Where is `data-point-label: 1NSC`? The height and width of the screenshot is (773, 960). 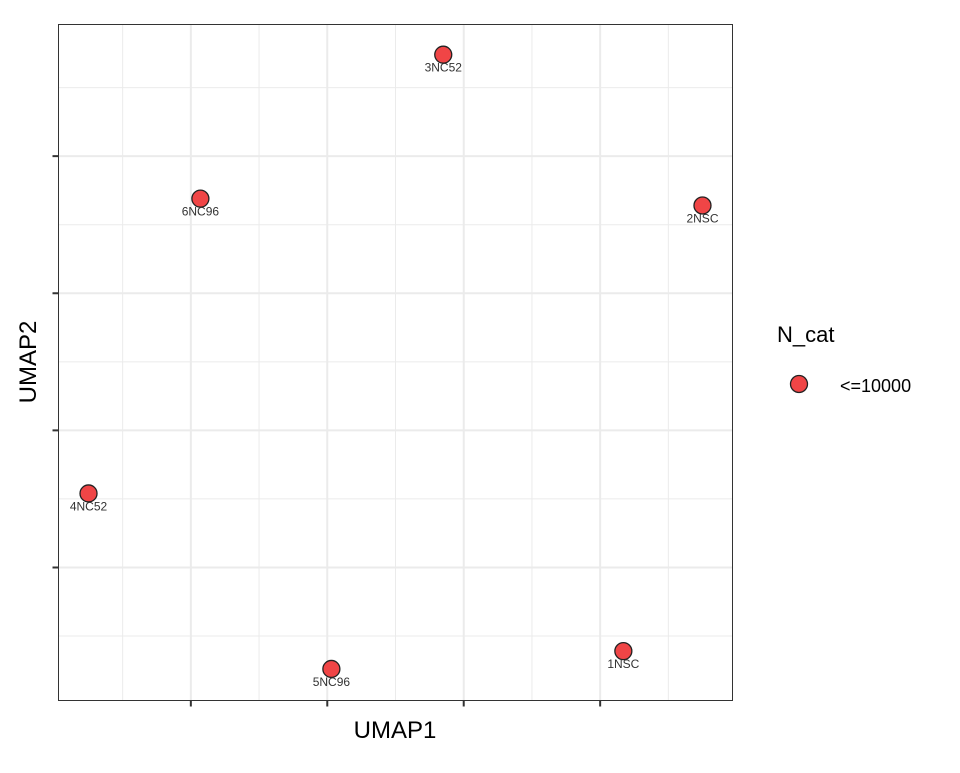
data-point-label: 1NSC is located at coordinates (623, 664).